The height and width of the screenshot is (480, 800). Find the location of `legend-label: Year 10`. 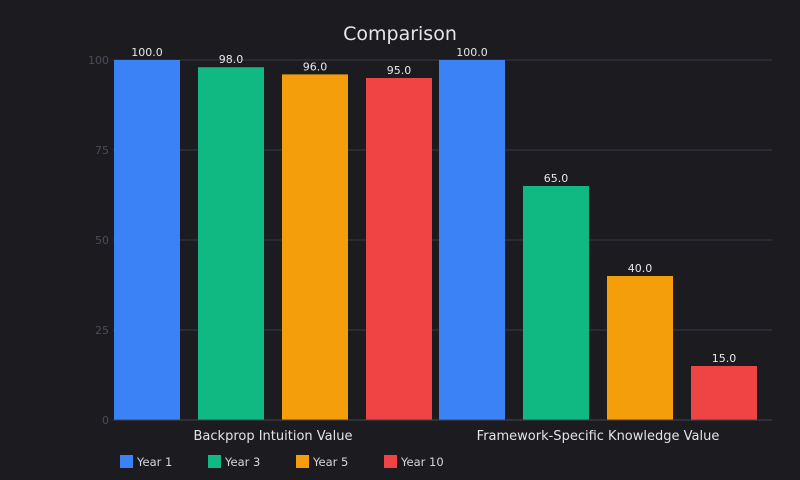

legend-label: Year 10 is located at coordinates (422, 462).